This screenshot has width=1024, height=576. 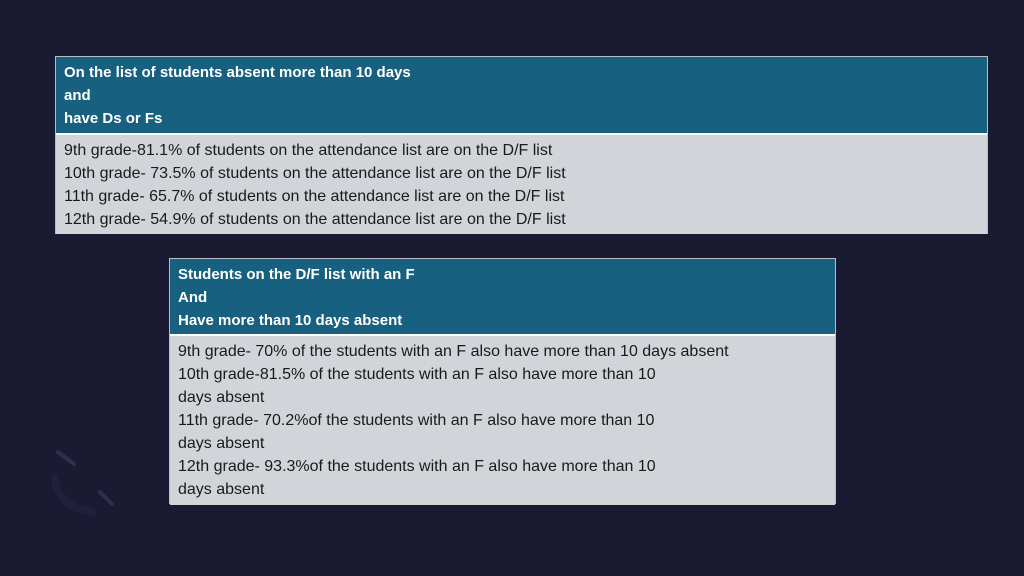 What do you see at coordinates (113, 118) in the screenshot?
I see `header-line: have Ds or Fs` at bounding box center [113, 118].